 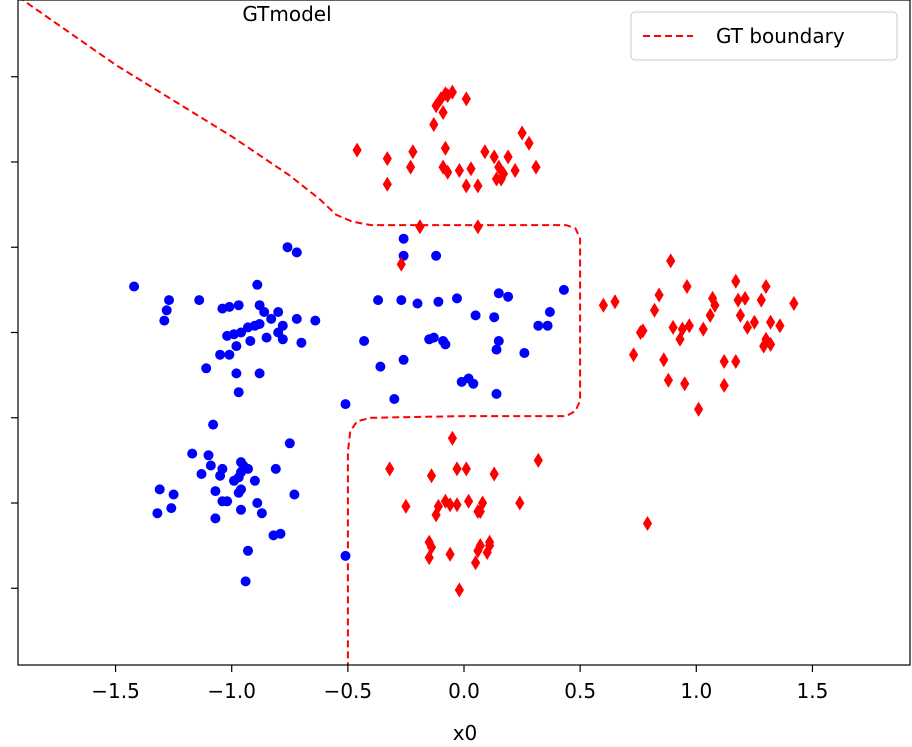 I want to click on x-tick-label: 1.0, so click(x=696, y=691).